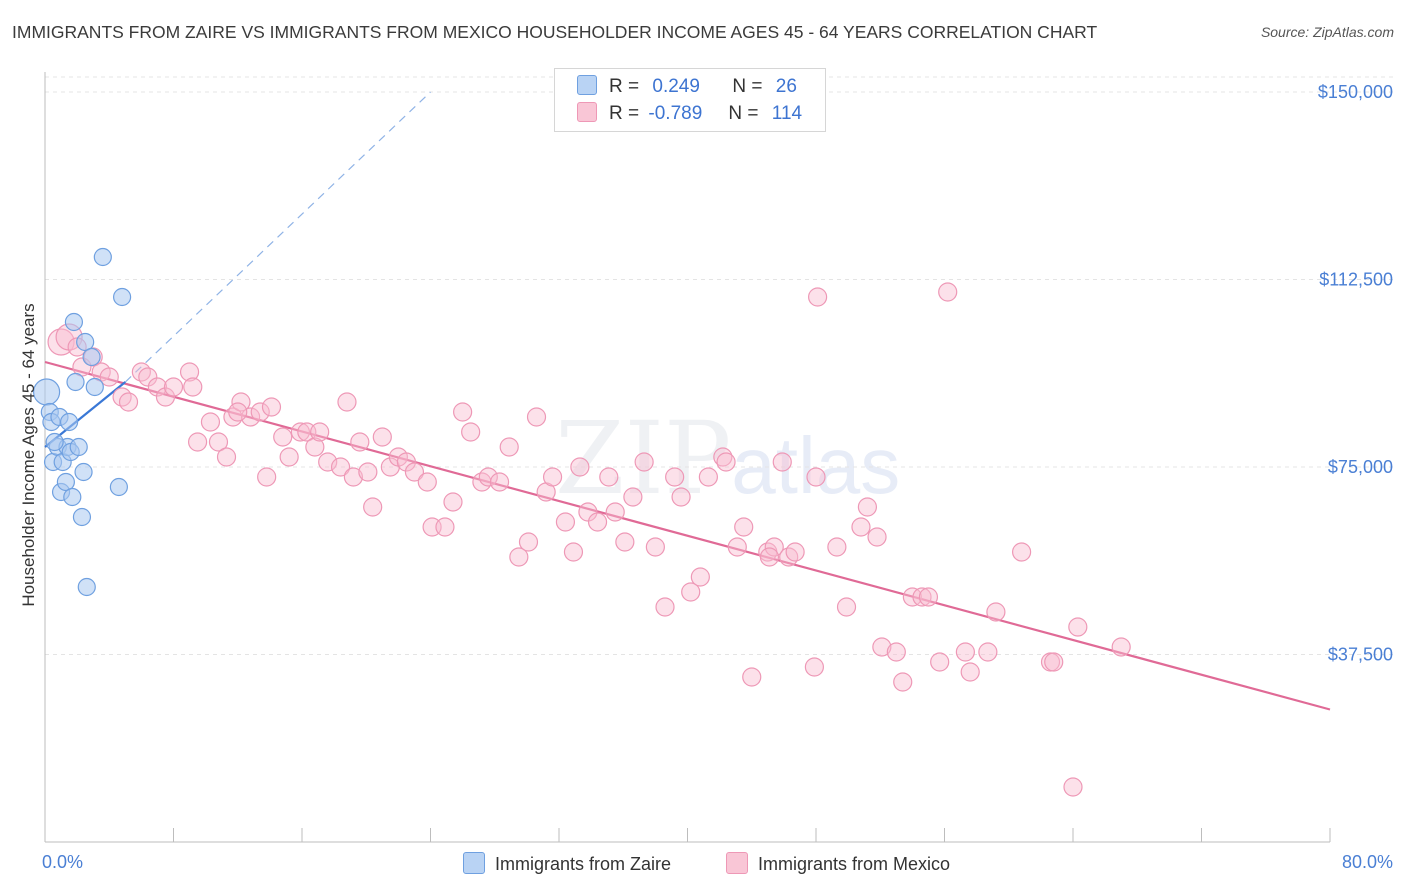  What do you see at coordinates (1360, 467) in the screenshot?
I see `y-tick-label: $75,000` at bounding box center [1360, 467].